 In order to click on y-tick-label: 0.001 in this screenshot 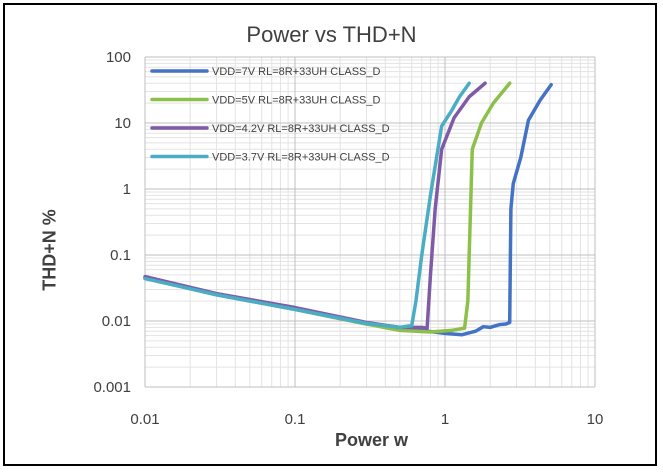, I will do `click(112, 387)`.